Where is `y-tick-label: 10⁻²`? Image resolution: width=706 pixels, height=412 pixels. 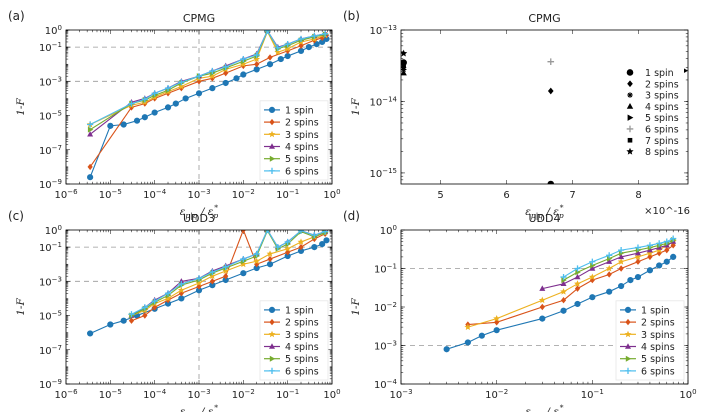
y-tick-label: 10⁻² is located at coordinates (385, 307).